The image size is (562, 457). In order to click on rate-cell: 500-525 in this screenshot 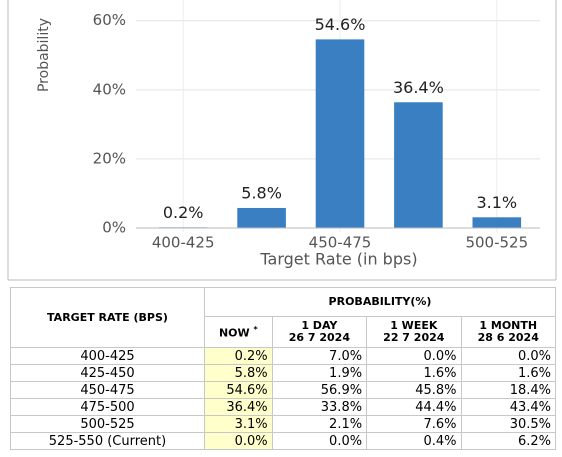, I will do `click(107, 424)`.